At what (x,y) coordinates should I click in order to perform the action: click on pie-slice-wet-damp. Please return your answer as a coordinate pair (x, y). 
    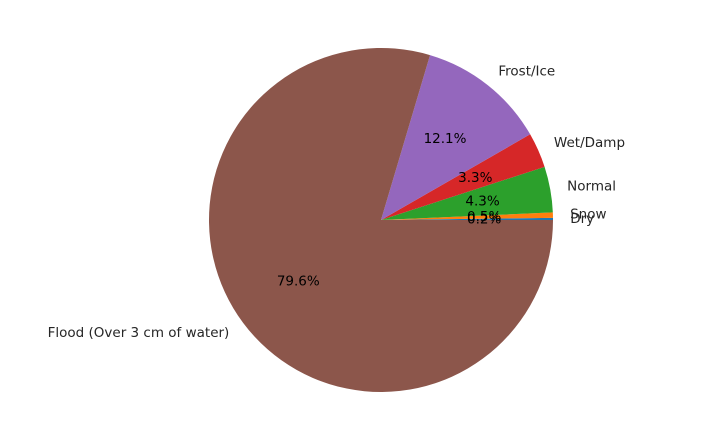
    Looking at the image, I should click on (463, 177).